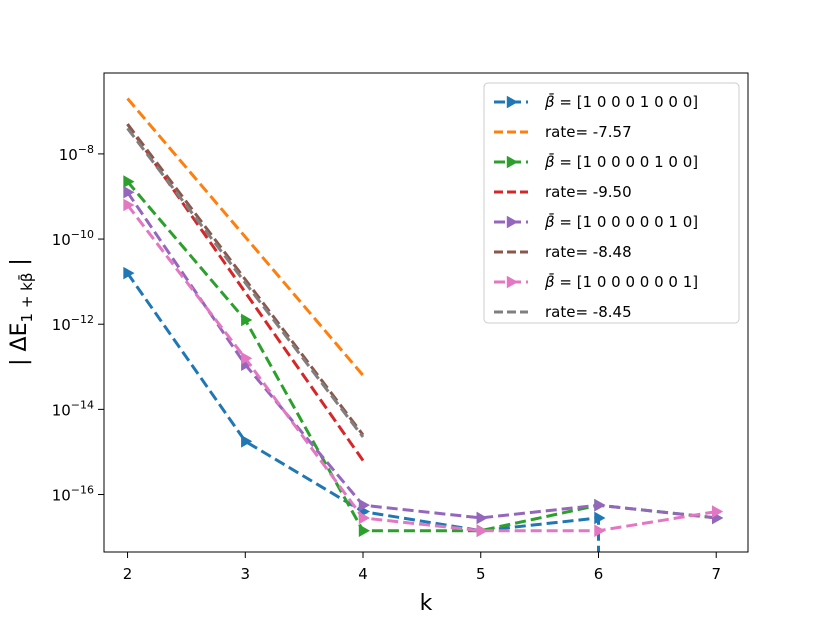  What do you see at coordinates (621, 161) in the screenshot?
I see `legend-label-3: β̄ = [1 0 0 0 0 1 0 0]` at bounding box center [621, 161].